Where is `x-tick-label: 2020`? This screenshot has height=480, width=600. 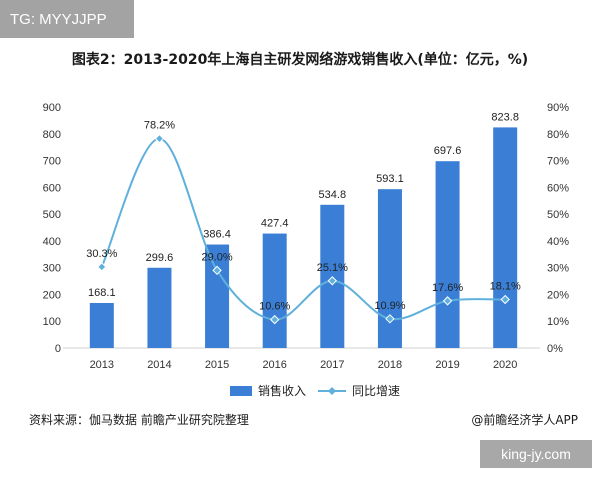 x-tick-label: 2020 is located at coordinates (505, 365).